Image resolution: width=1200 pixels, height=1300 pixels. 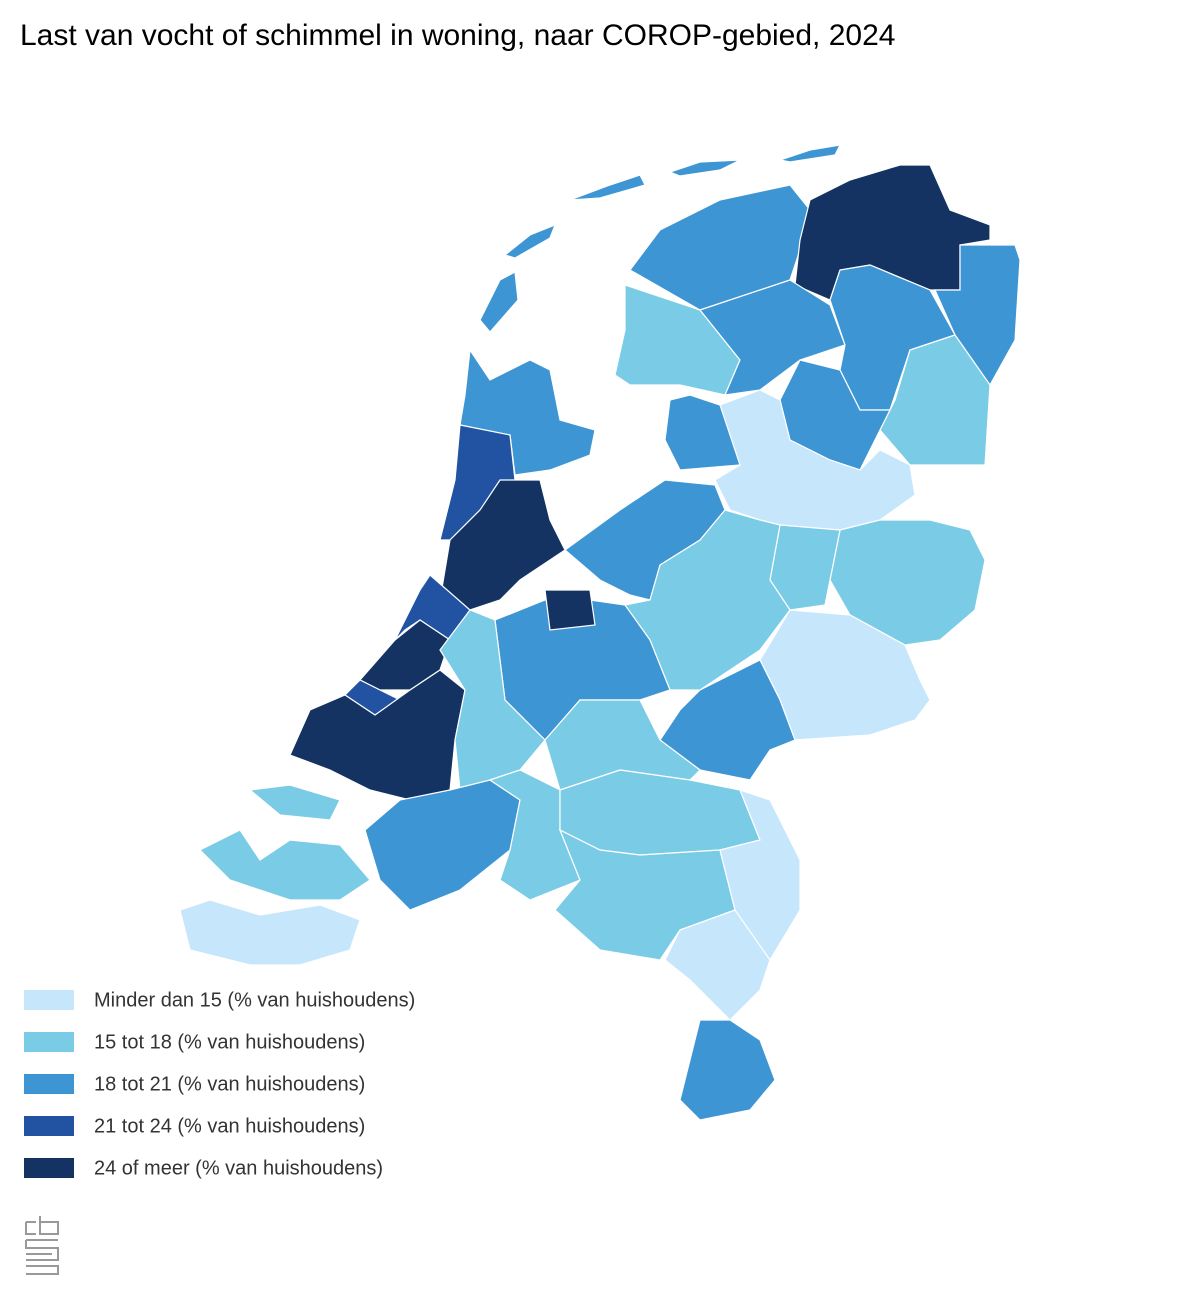 I want to click on legend-label: 18 tot 21 (% van huishoudens), so click(x=229, y=1084).